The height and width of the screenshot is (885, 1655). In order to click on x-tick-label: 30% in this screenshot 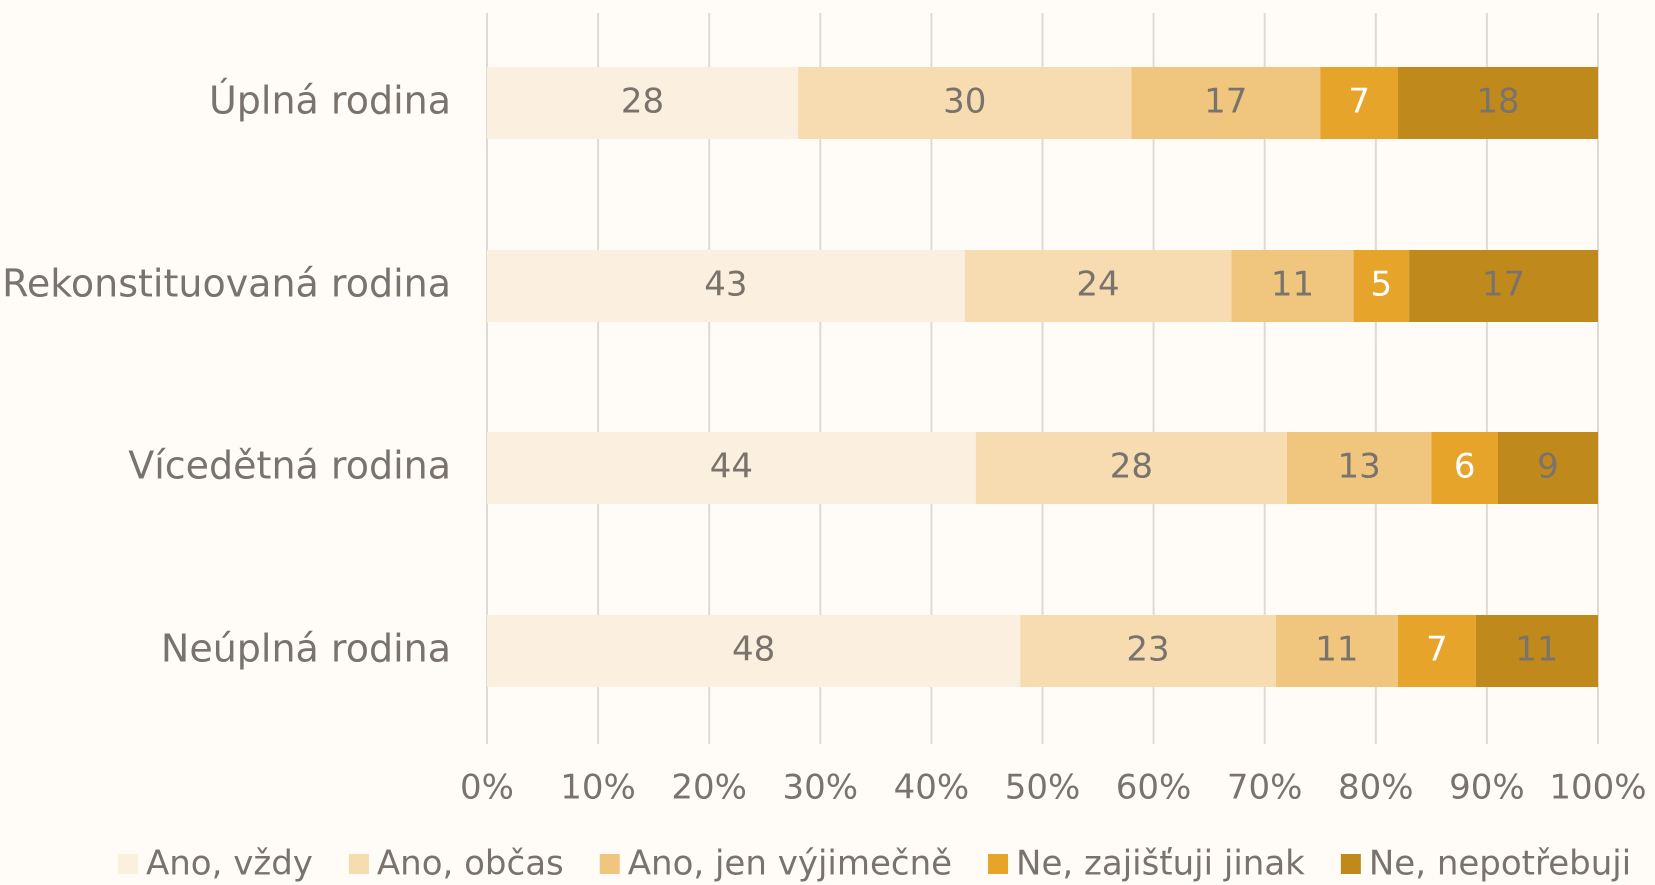, I will do `click(821, 788)`.